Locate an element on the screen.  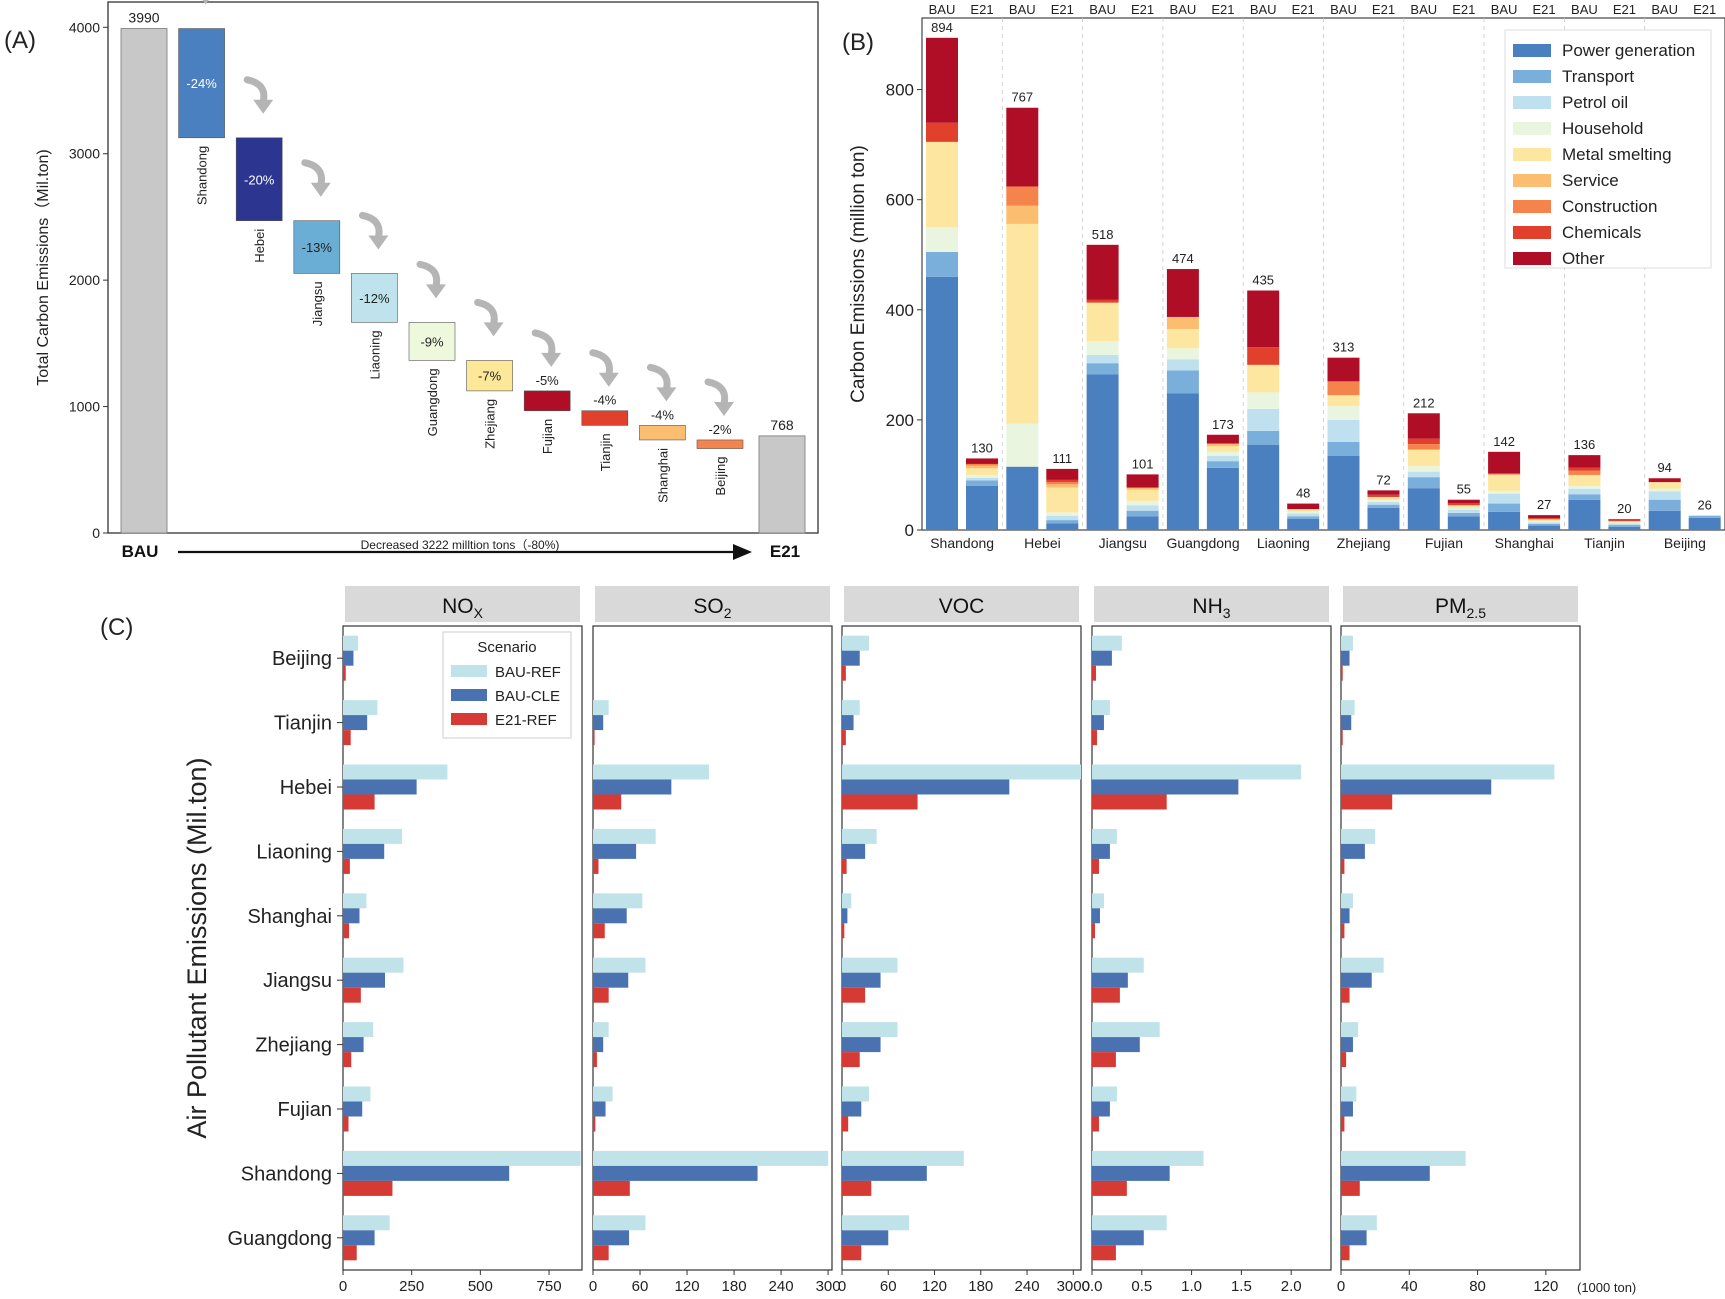
x-tick-label: 180 is located at coordinates (734, 1286).